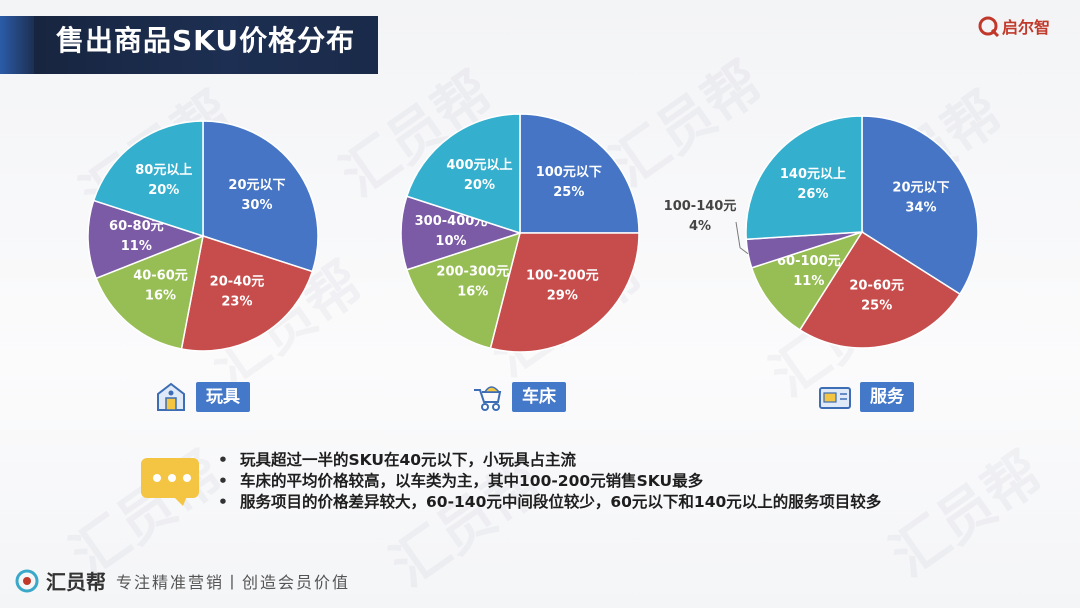 Image resolution: width=1080 pixels, height=608 pixels. Describe the element at coordinates (163, 170) in the screenshot. I see `slice-label: 80元以上` at that location.